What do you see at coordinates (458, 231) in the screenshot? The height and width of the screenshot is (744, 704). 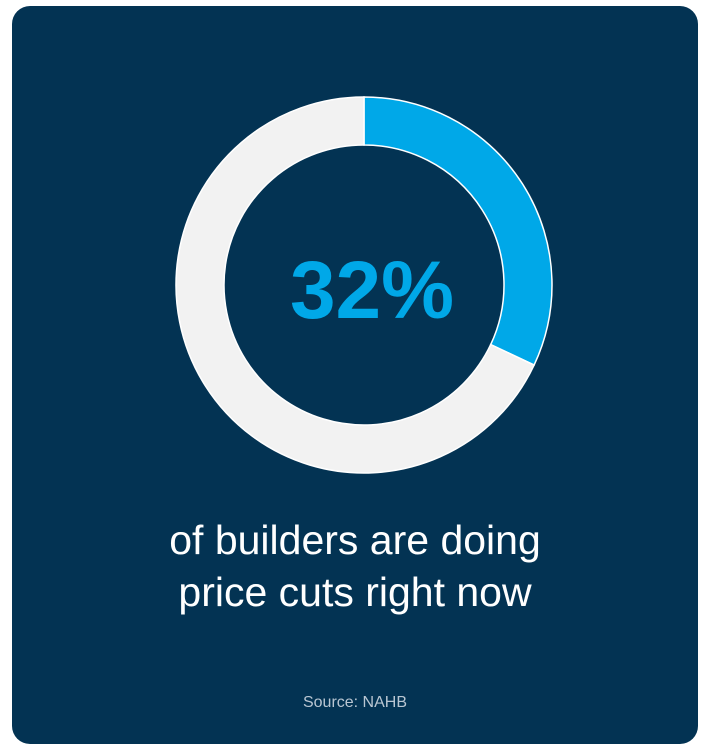 I see `donut-slice-highlight` at bounding box center [458, 231].